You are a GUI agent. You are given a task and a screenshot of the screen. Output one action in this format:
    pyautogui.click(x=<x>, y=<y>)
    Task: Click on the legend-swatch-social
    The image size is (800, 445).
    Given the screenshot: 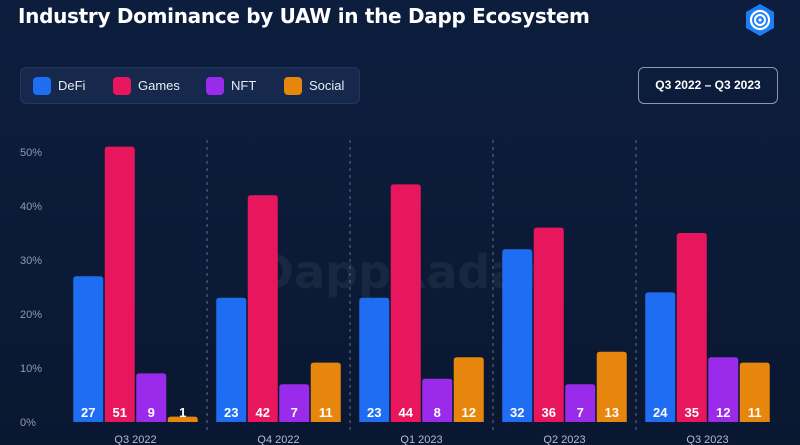 What is the action you would take?
    pyautogui.click(x=293, y=86)
    